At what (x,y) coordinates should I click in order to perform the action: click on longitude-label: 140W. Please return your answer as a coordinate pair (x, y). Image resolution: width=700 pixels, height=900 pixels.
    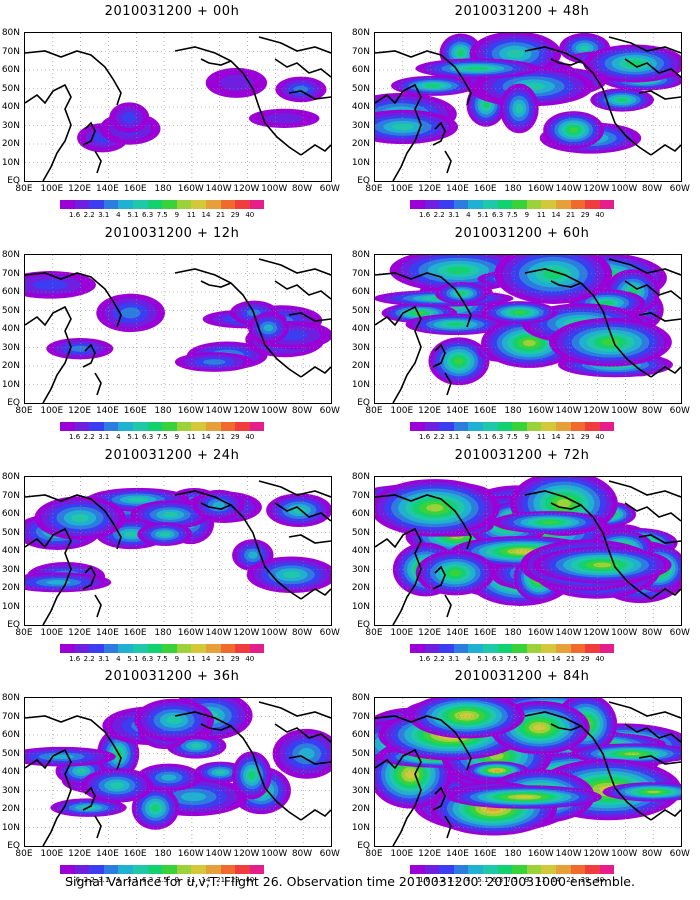
    Looking at the image, I should click on (568, 189).